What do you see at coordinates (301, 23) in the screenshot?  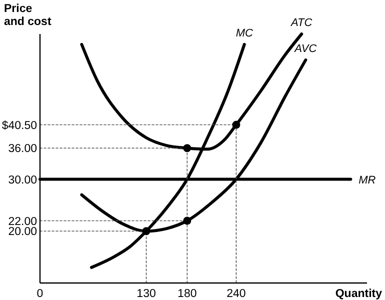 I see `series-label: ATC` at bounding box center [301, 23].